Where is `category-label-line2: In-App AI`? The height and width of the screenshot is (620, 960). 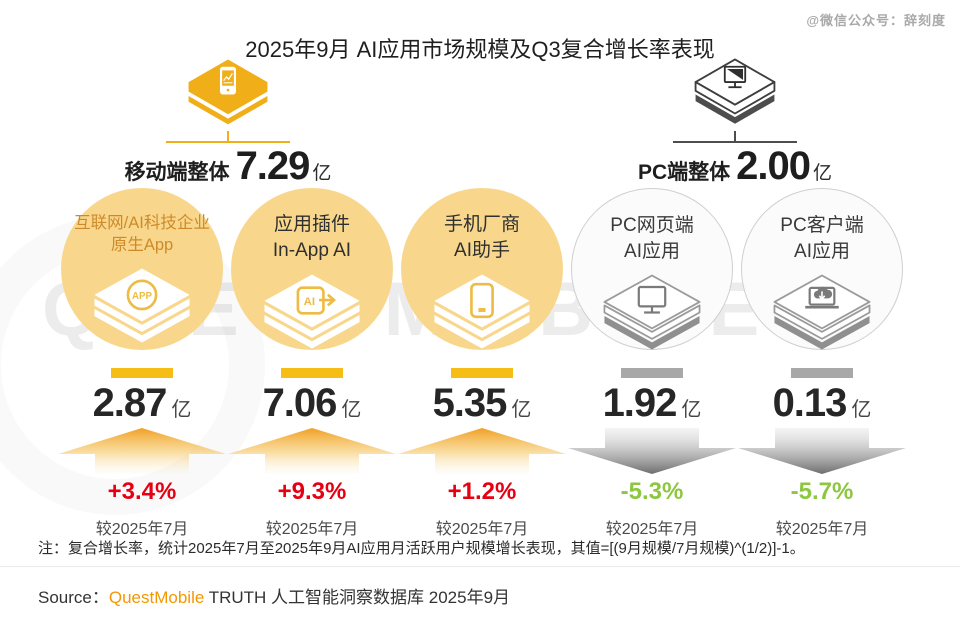 category-label-line2: In-App AI is located at coordinates (312, 250).